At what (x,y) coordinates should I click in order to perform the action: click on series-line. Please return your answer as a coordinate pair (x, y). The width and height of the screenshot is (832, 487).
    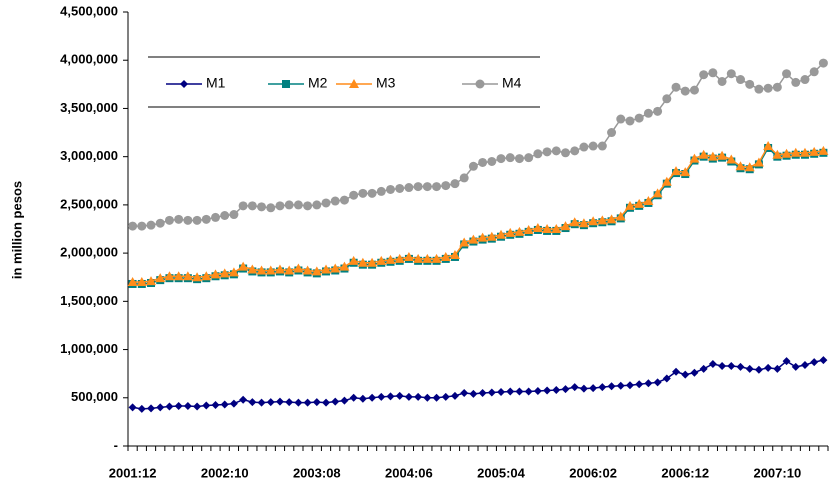
    Looking at the image, I should click on (478, 384).